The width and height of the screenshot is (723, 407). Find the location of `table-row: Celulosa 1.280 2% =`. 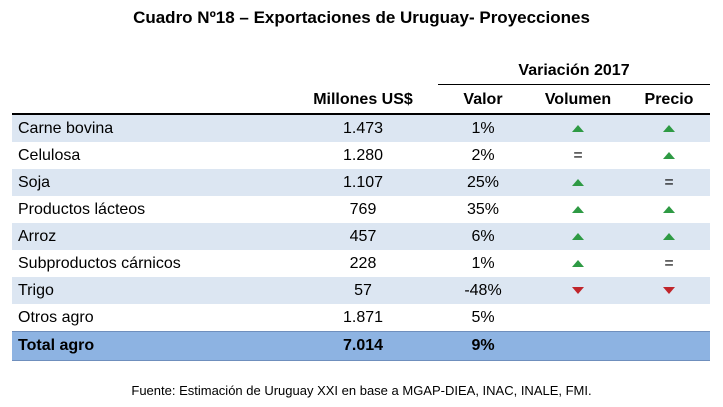

table-row: Celulosa 1.280 2% = is located at coordinates (361, 155).